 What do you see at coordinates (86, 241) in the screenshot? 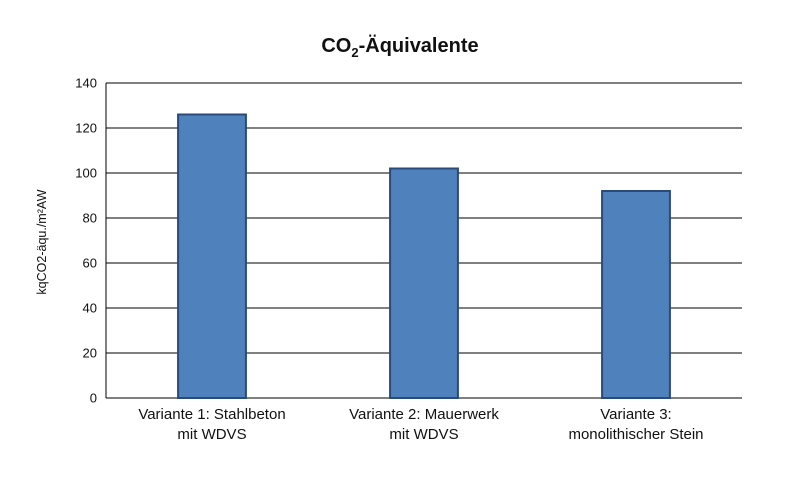
I see `y-tick-labels: 0 20 40 60 80 100 120 140` at bounding box center [86, 241].